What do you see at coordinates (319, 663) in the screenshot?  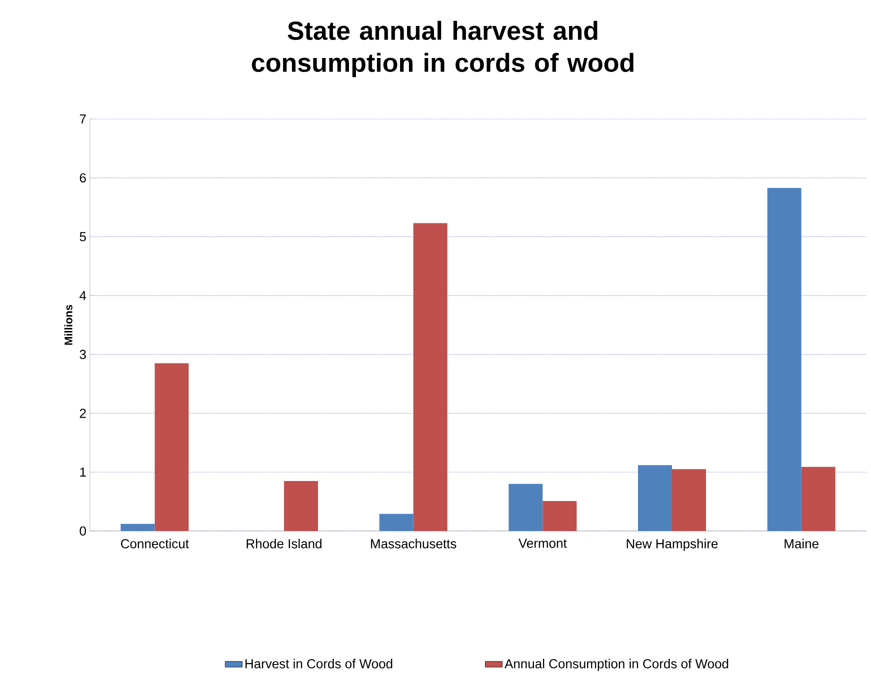 I see `legend-label: Harvest in Cords of Wood` at bounding box center [319, 663].